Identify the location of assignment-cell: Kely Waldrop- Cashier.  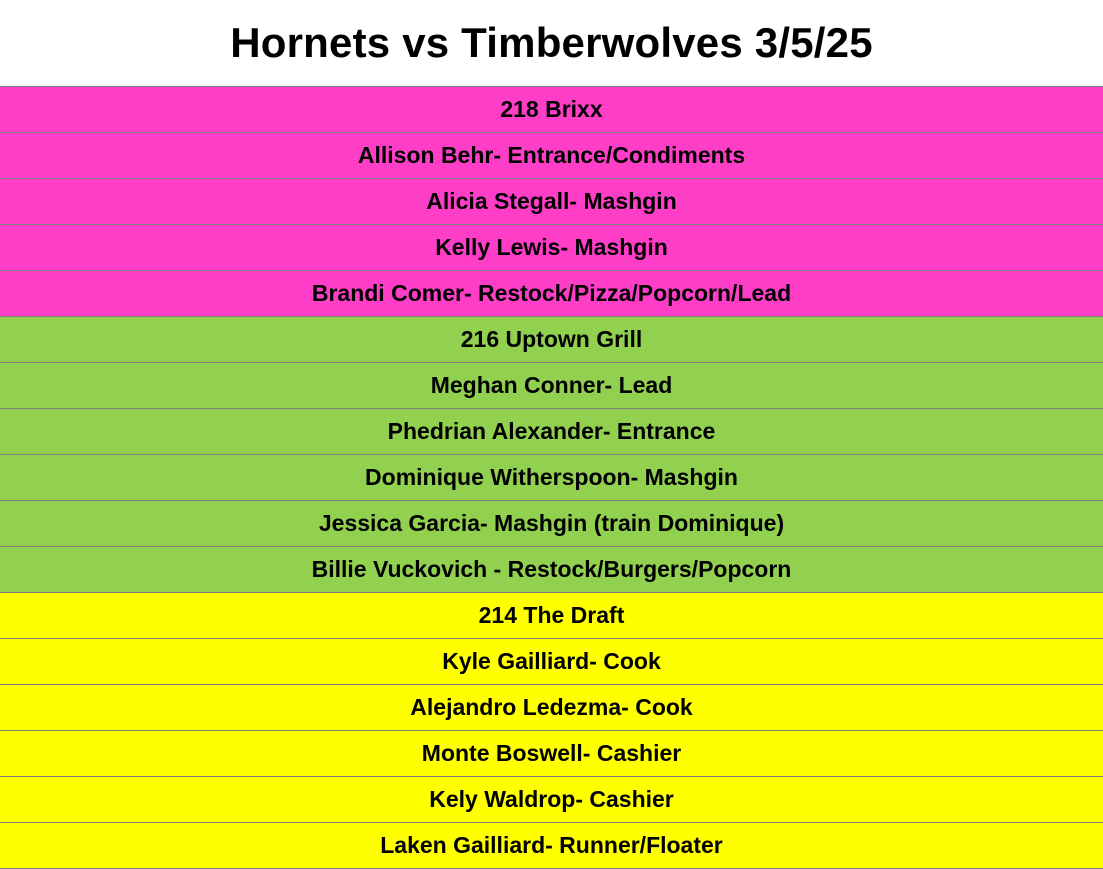
(551, 799).